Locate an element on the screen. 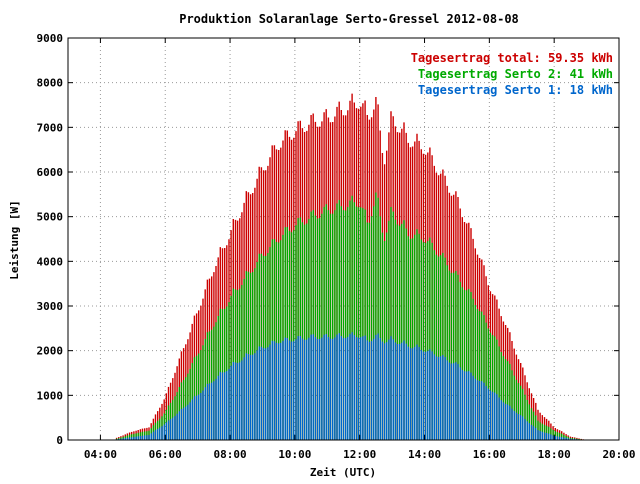 This screenshot has width=640, height=484. y-tick-label: 5000 is located at coordinates (50, 217).